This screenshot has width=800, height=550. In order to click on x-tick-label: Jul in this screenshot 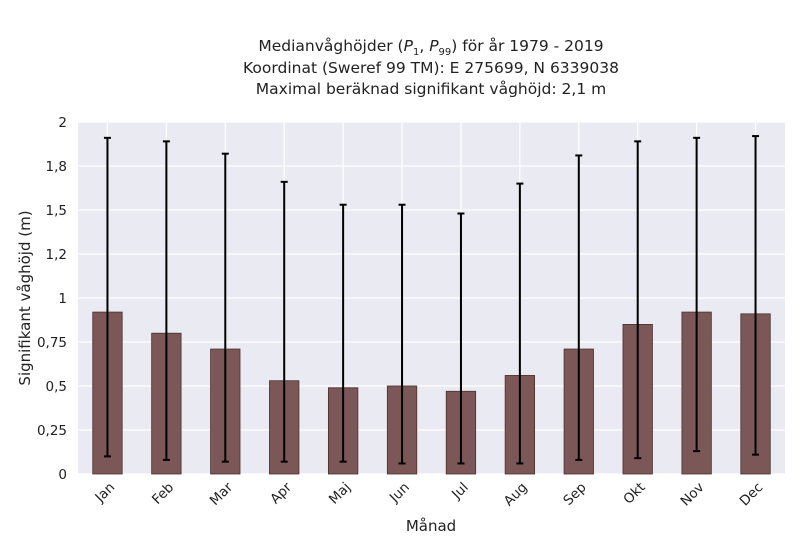, I will do `click(460, 492)`.